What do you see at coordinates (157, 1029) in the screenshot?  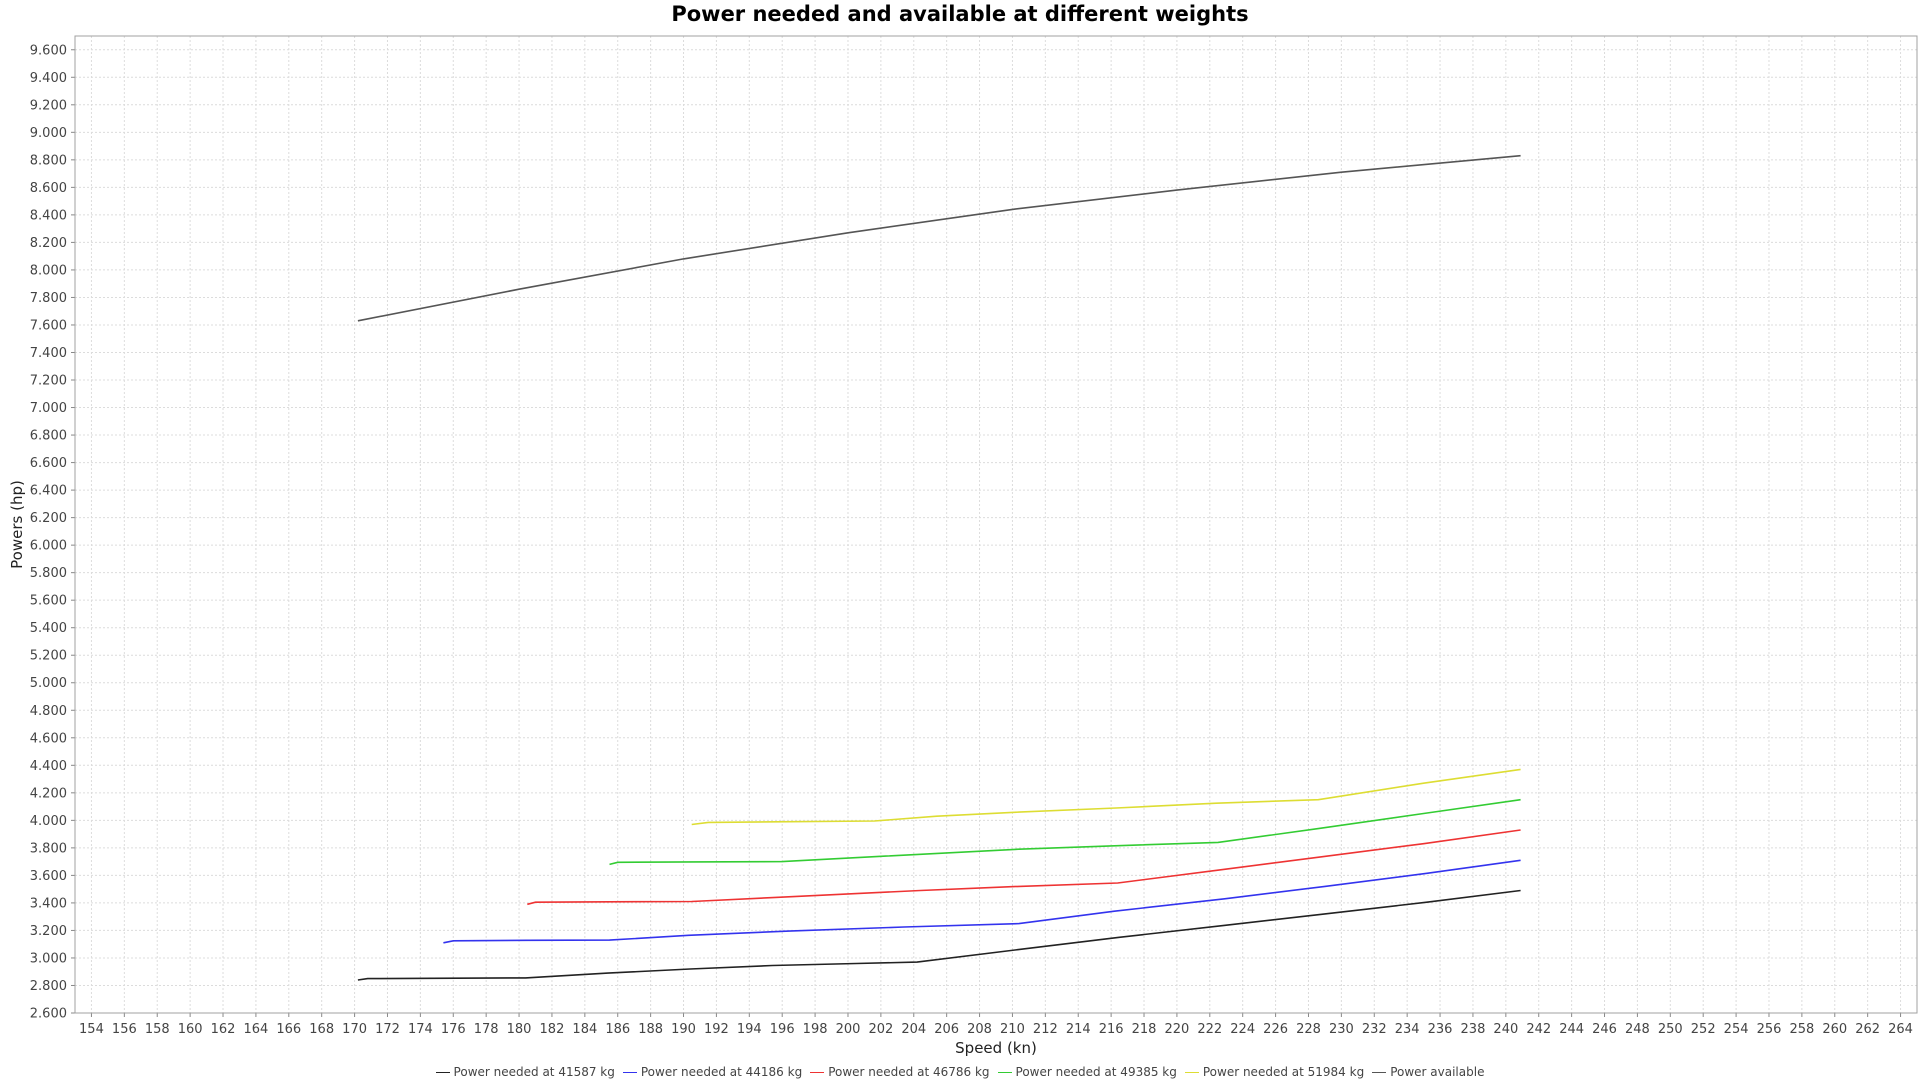 I see `x-tick-label: 158` at bounding box center [157, 1029].